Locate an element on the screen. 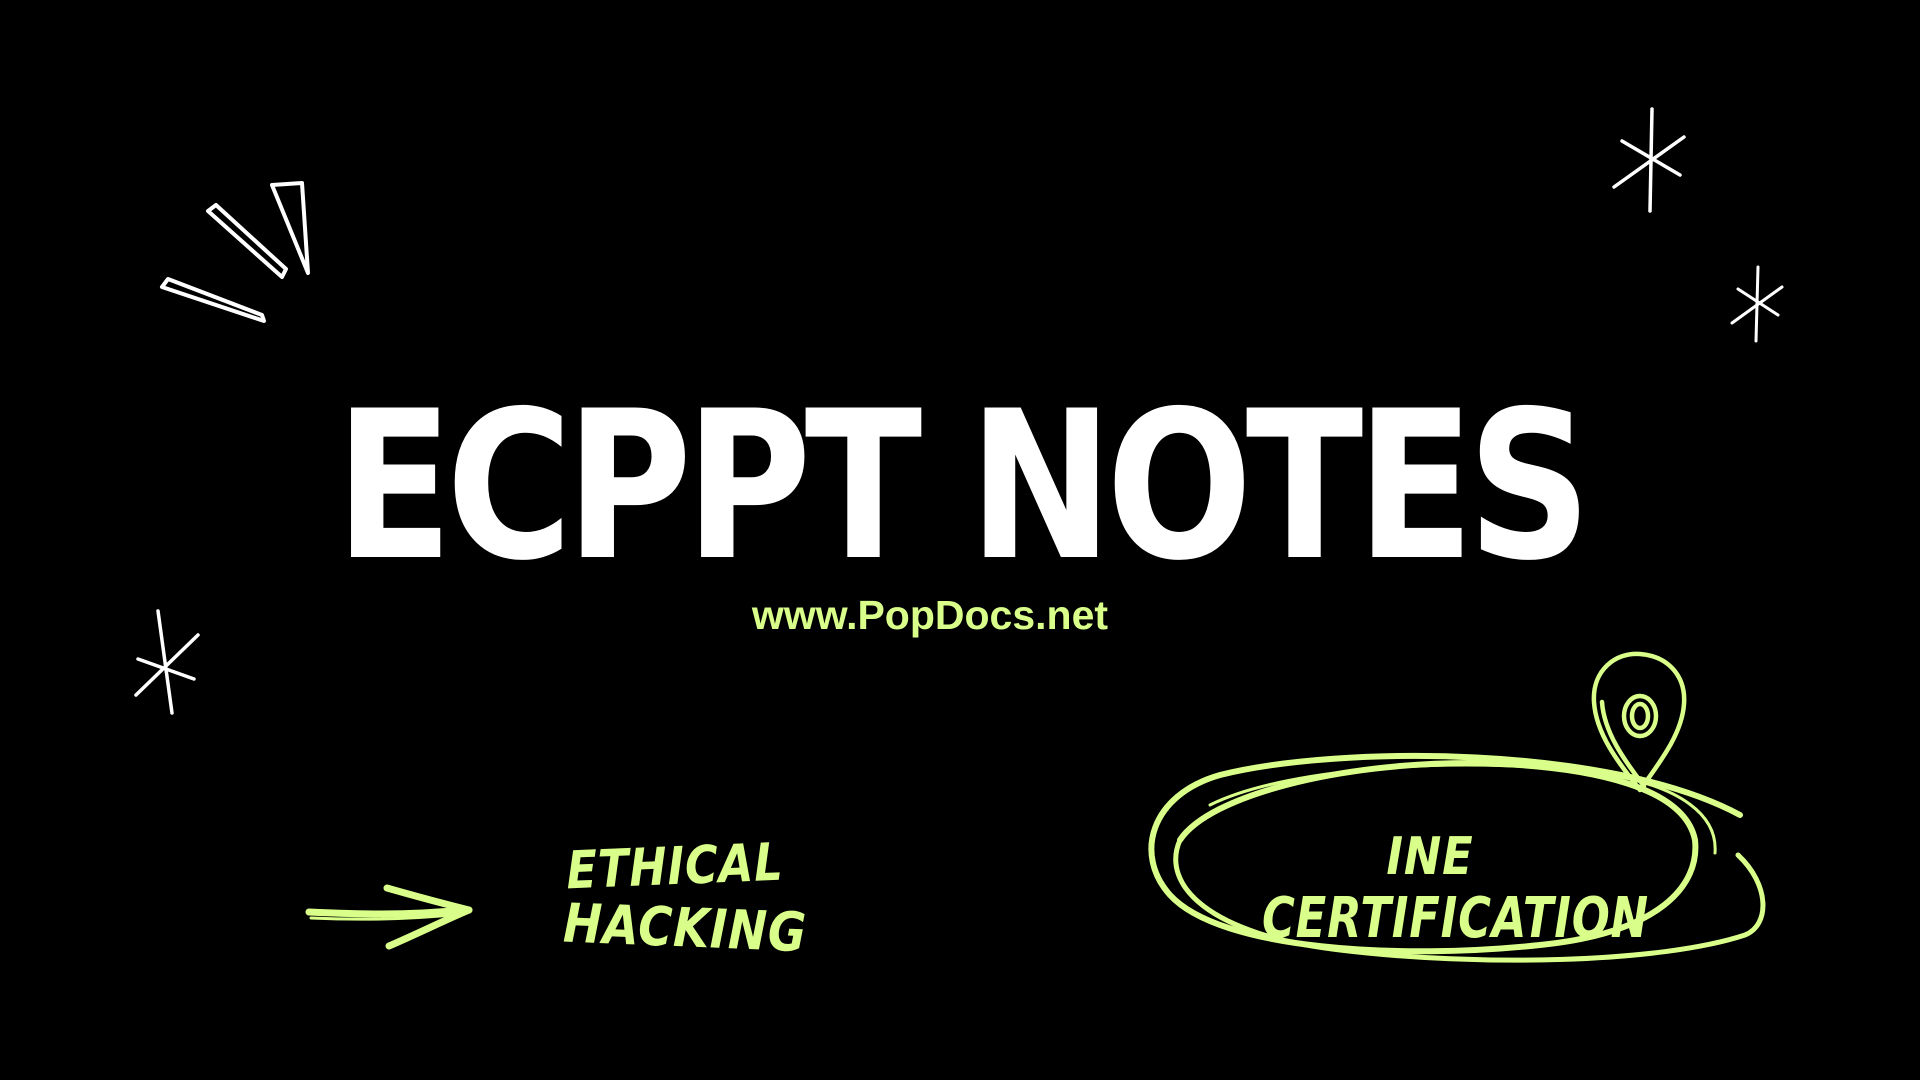 This screenshot has width=1920, height=1080. tag-hacking: HACKING is located at coordinates (685, 928).